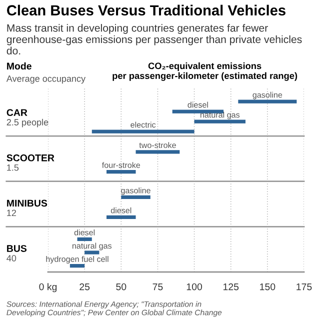  Describe the element at coordinates (121, 165) in the screenshot. I see `series-label: four-stroke` at that location.